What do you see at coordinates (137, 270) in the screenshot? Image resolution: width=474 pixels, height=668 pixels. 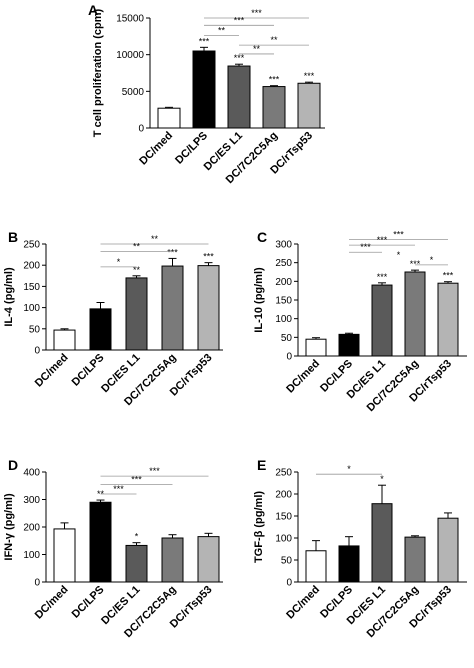 I see `significance-label: **` at bounding box center [137, 270].